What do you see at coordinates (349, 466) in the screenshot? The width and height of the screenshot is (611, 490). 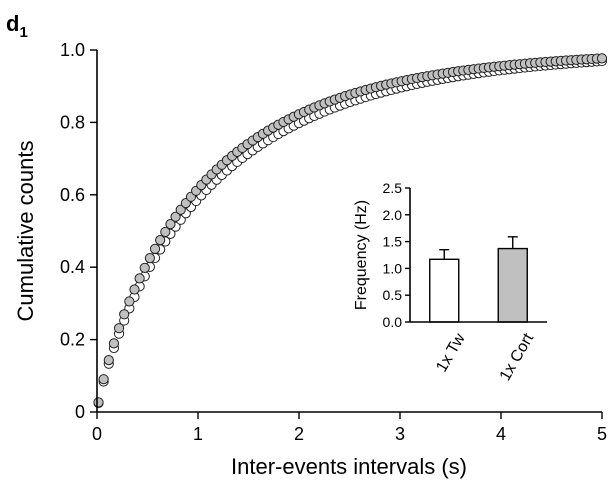 I see `main-x-axis-title: Inter-events intervals (s)` at bounding box center [349, 466].